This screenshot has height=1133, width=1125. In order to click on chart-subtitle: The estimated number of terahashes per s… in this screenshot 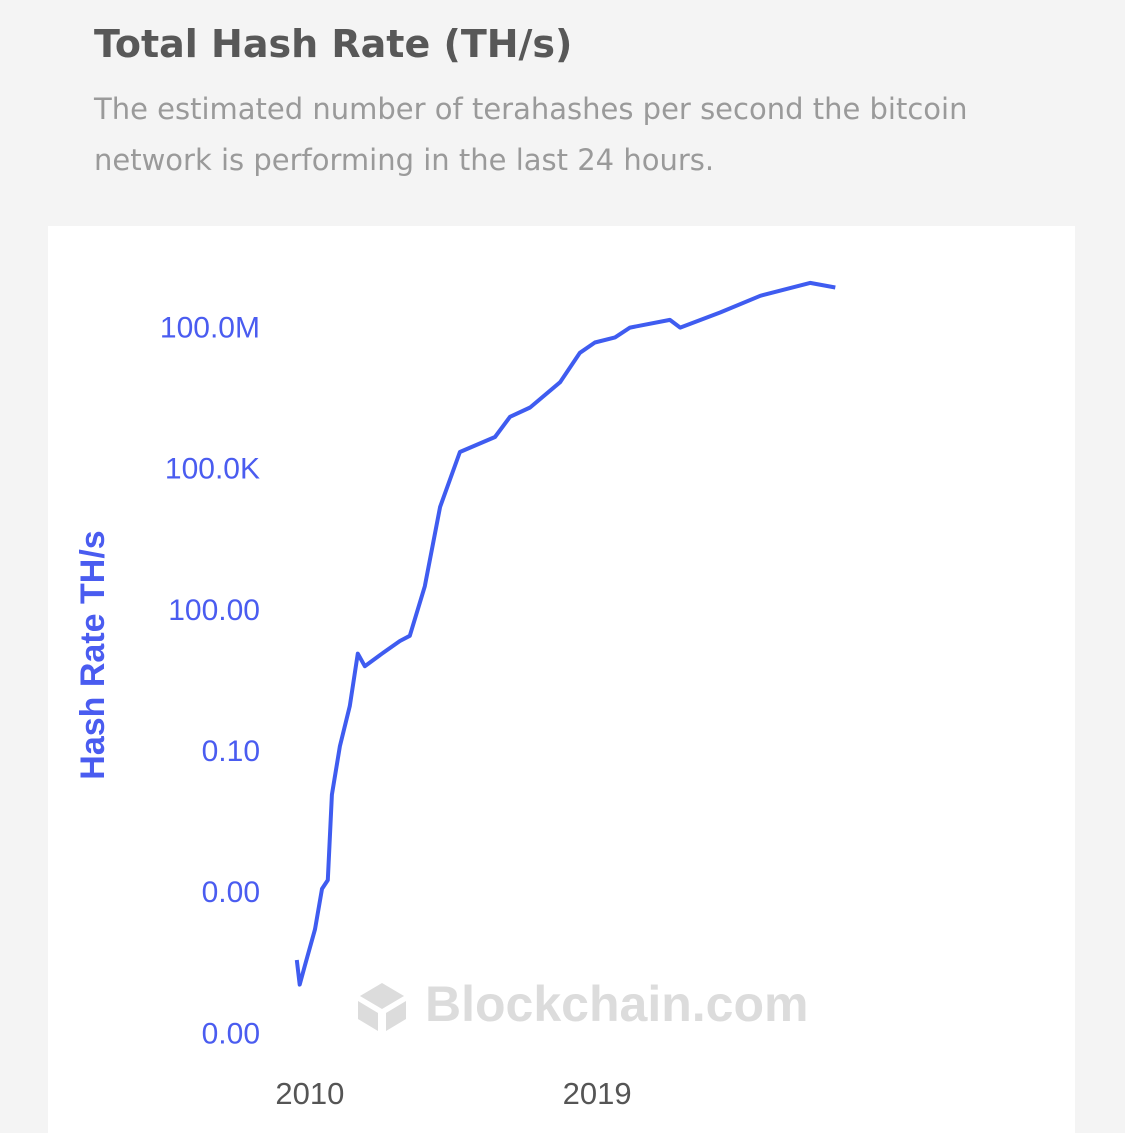, I will do `click(531, 134)`.